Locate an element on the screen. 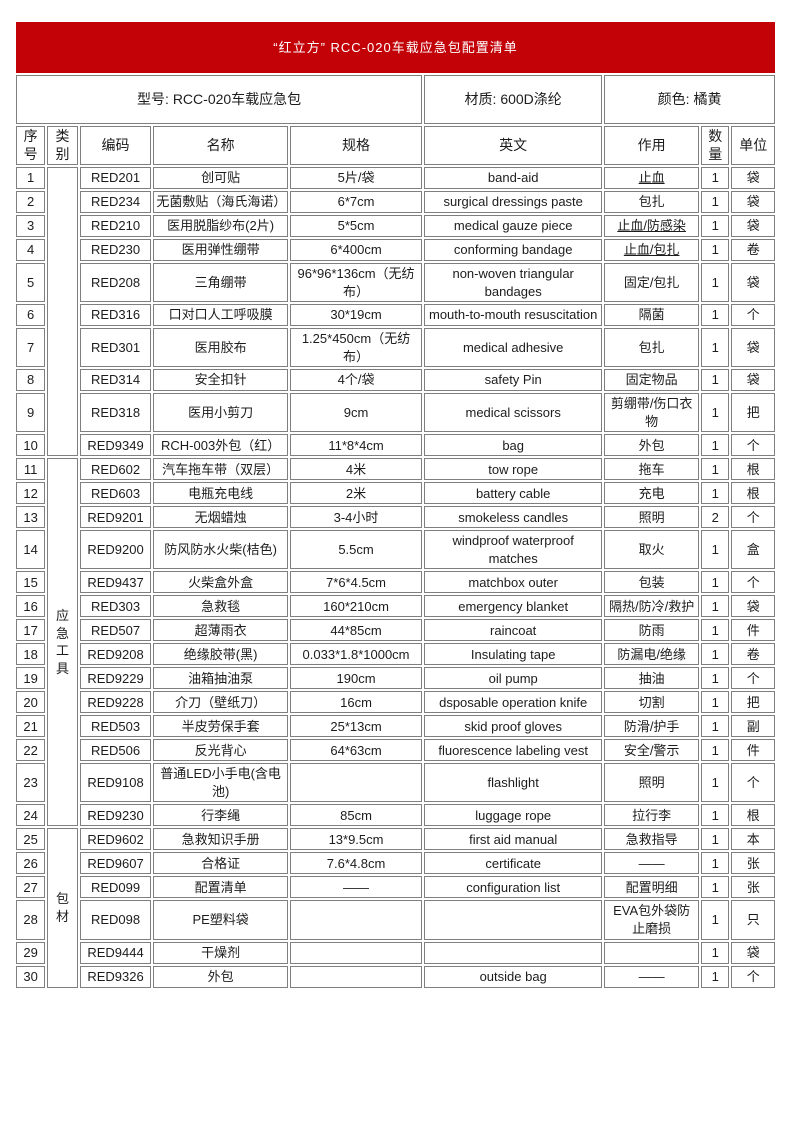  spec-cell: 3-4小时 is located at coordinates (356, 517).